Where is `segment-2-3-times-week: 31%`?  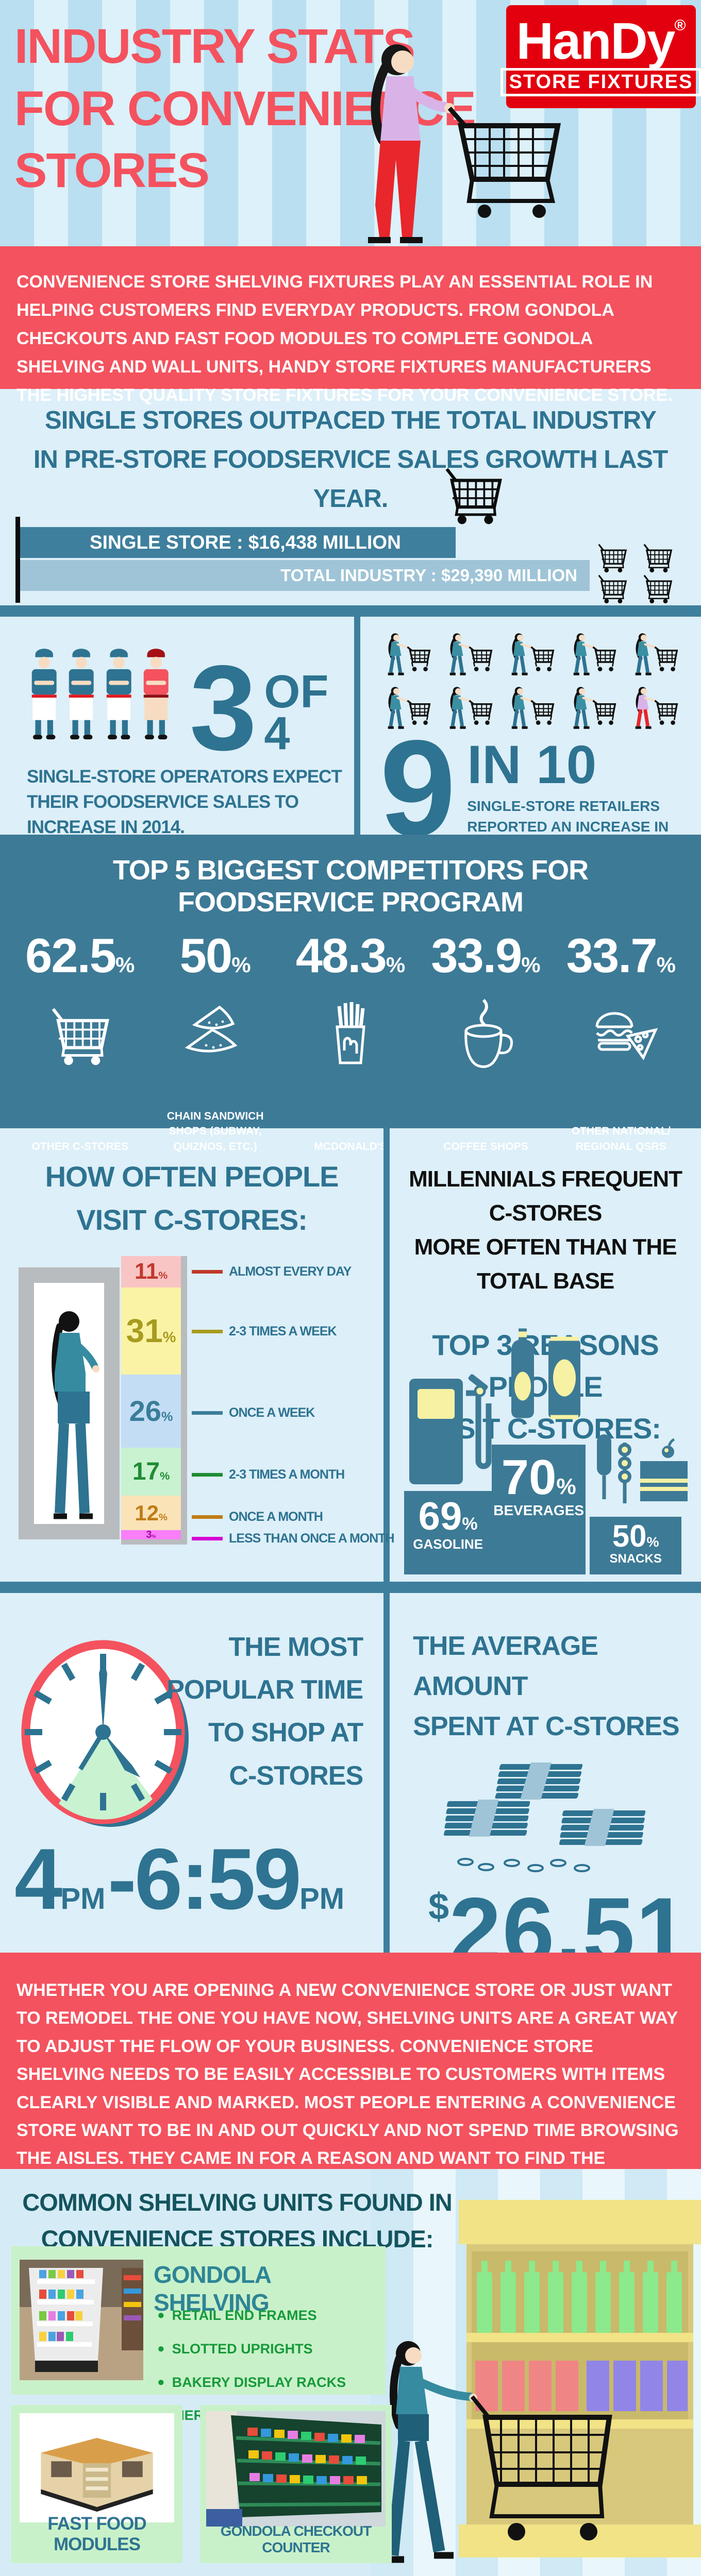
segment-2-3-times-week: 31% is located at coordinates (151, 1331).